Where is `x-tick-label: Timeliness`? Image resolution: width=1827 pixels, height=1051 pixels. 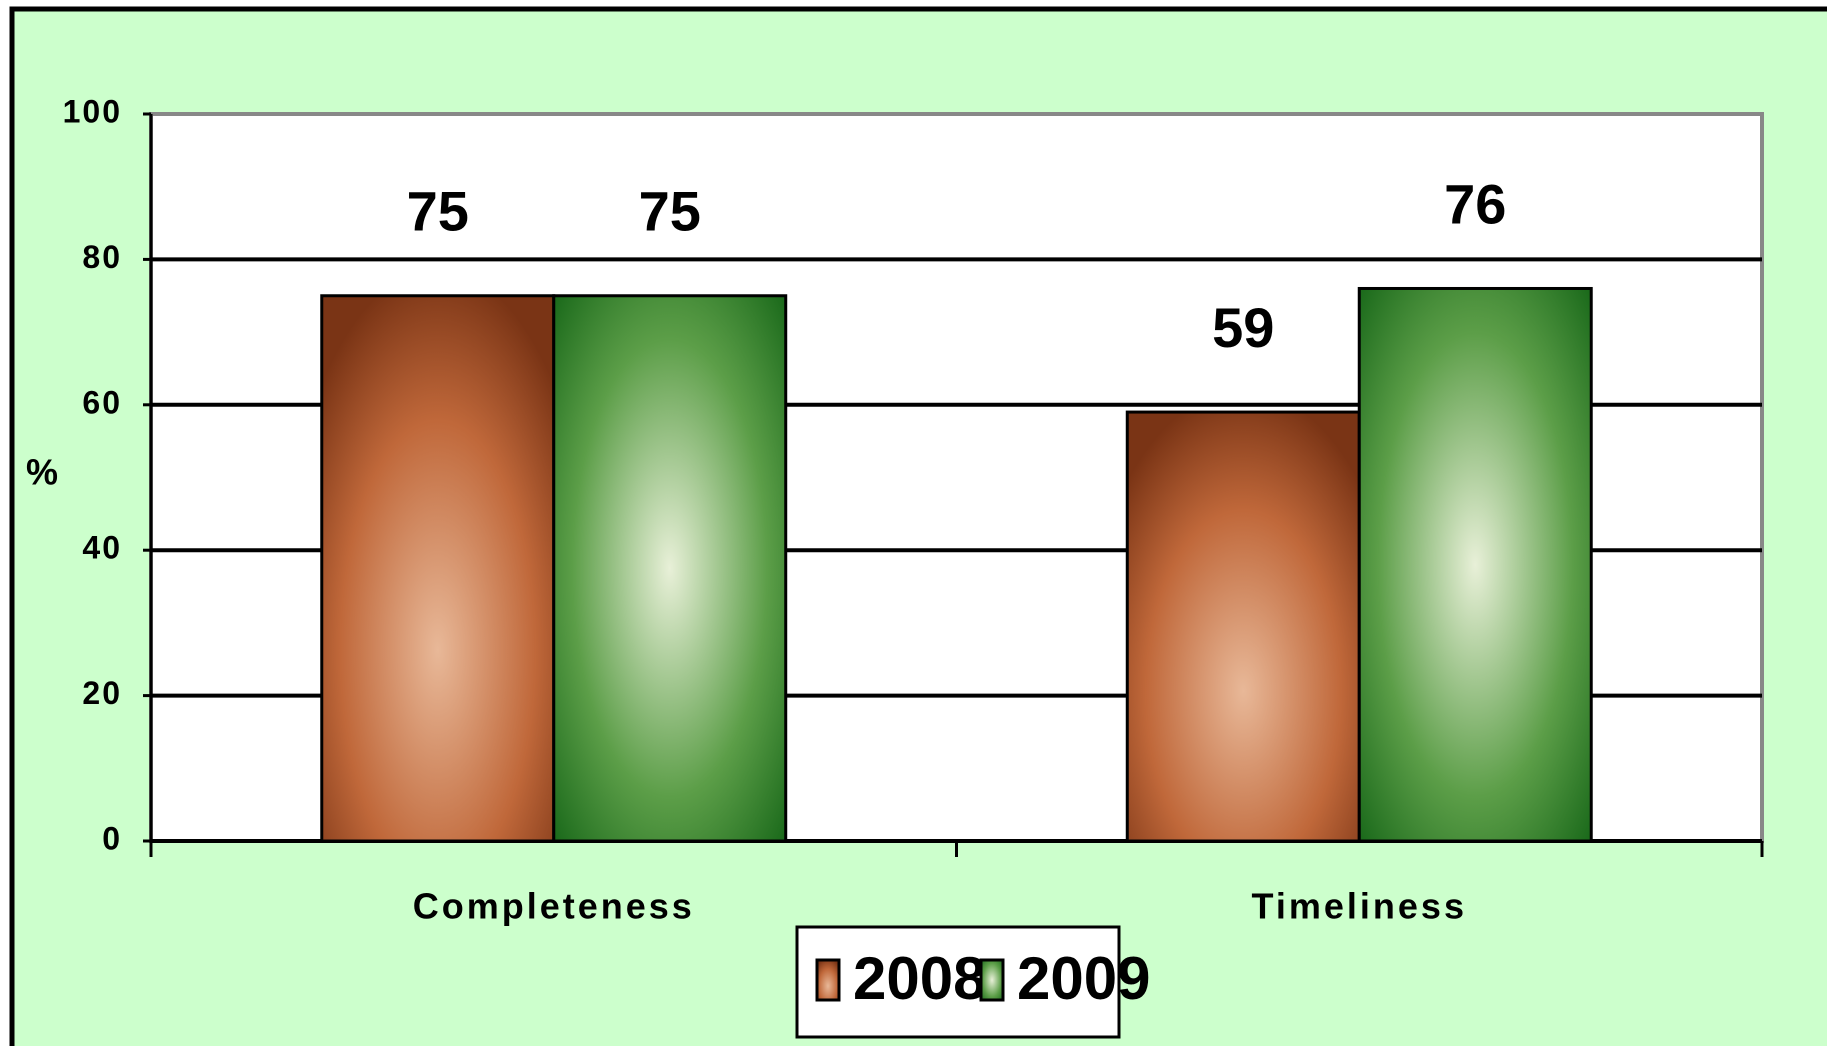 x-tick-label: Timeliness is located at coordinates (1359, 906).